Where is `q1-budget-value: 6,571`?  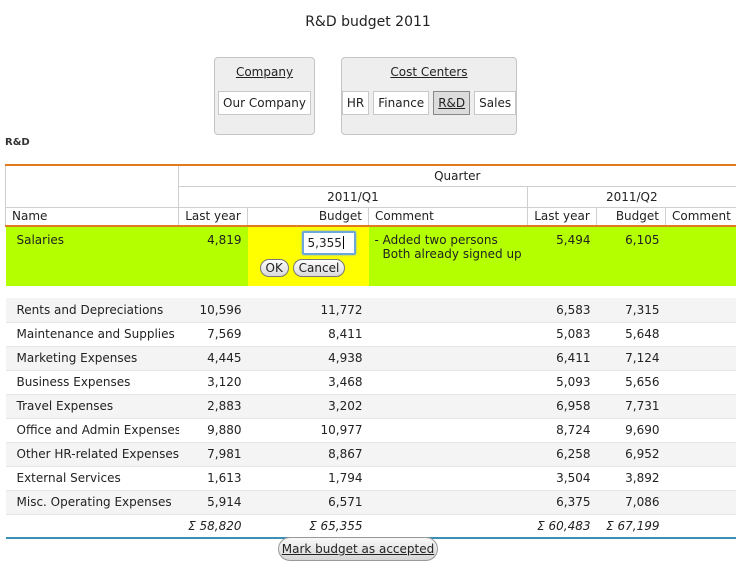 q1-budget-value: 6,571 is located at coordinates (308, 502).